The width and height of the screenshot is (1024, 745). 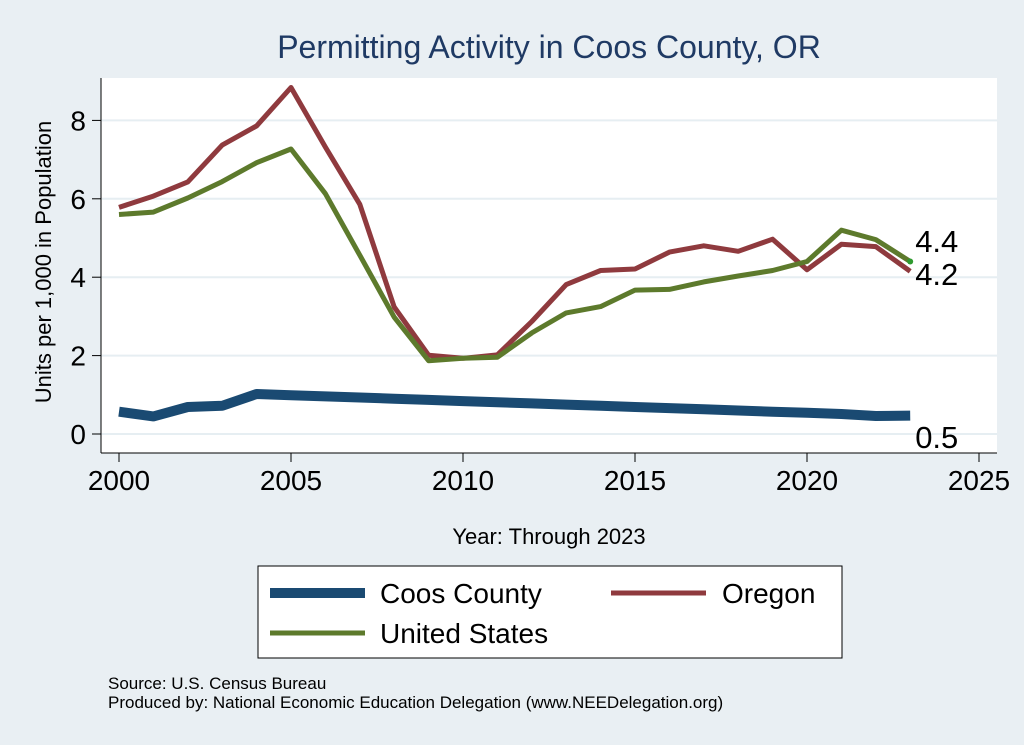 What do you see at coordinates (979, 480) in the screenshot?
I see `x-tick-label: 2025` at bounding box center [979, 480].